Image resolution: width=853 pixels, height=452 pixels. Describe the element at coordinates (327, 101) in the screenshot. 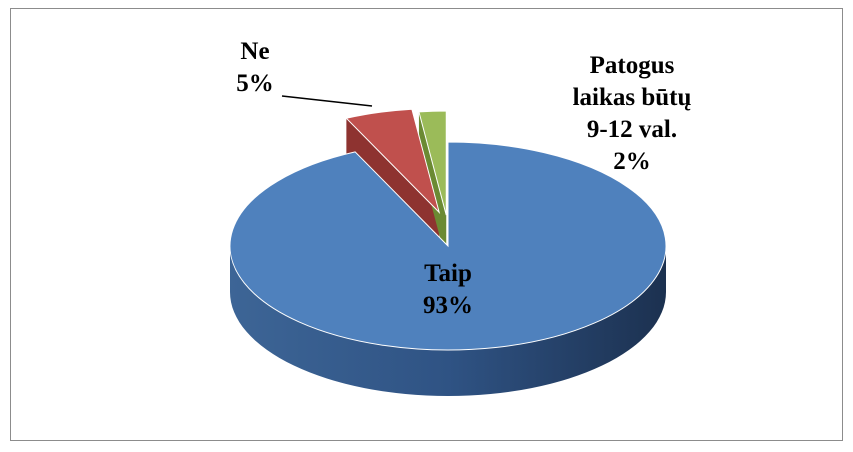

I see `leader-line` at that location.